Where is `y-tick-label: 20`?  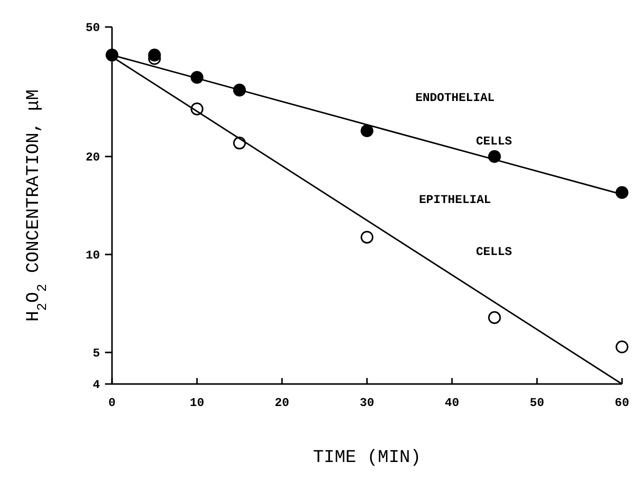 y-tick-label: 20 is located at coordinates (93, 157).